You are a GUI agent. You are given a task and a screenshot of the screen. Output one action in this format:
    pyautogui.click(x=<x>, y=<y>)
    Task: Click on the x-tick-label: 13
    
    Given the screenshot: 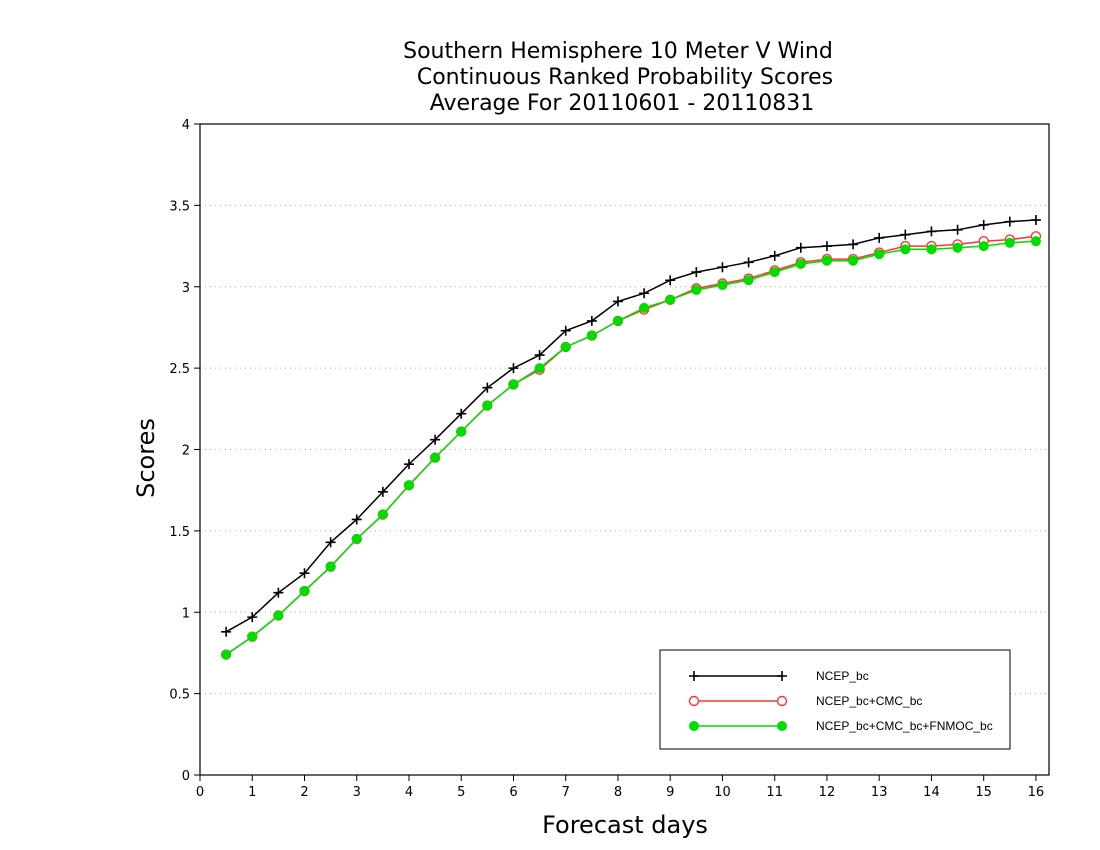 What is the action you would take?
    pyautogui.click(x=879, y=792)
    